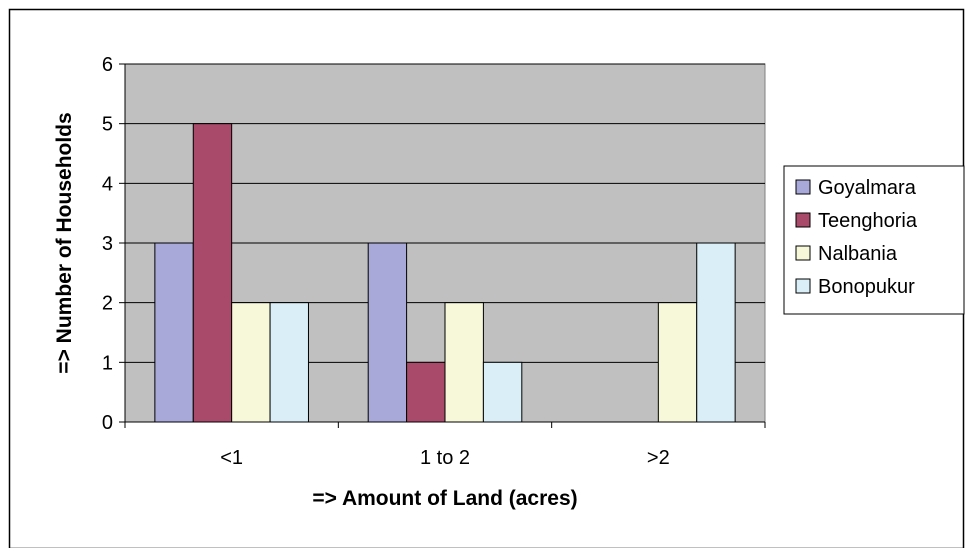  I want to click on x-axis-title: => Amount of Land (acres), so click(444, 498).